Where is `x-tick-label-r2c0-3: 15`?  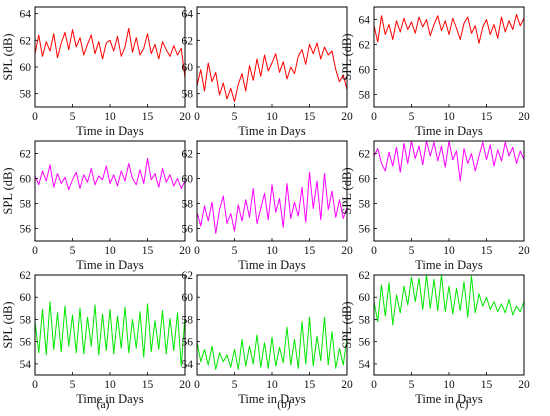 x-tick-label-r2c0-3: 15 is located at coordinates (148, 385).